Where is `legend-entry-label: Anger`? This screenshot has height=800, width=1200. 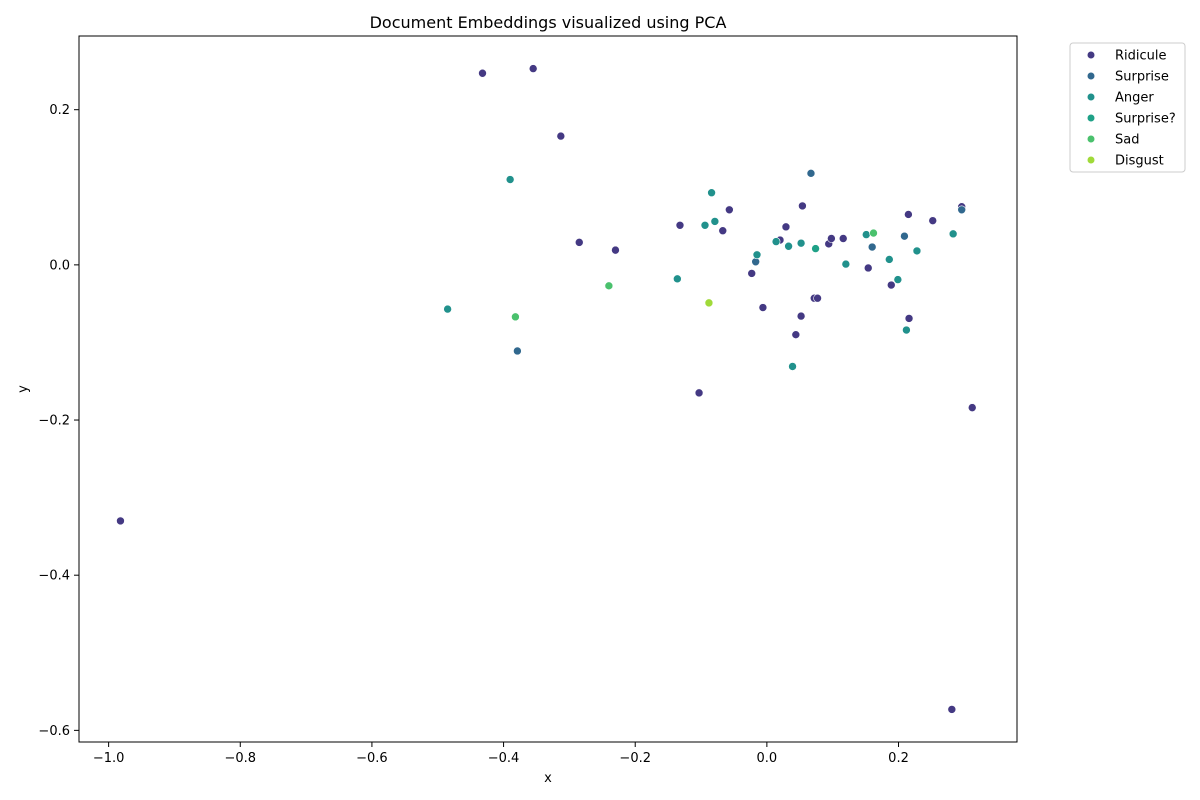 legend-entry-label: Anger is located at coordinates (1134, 98).